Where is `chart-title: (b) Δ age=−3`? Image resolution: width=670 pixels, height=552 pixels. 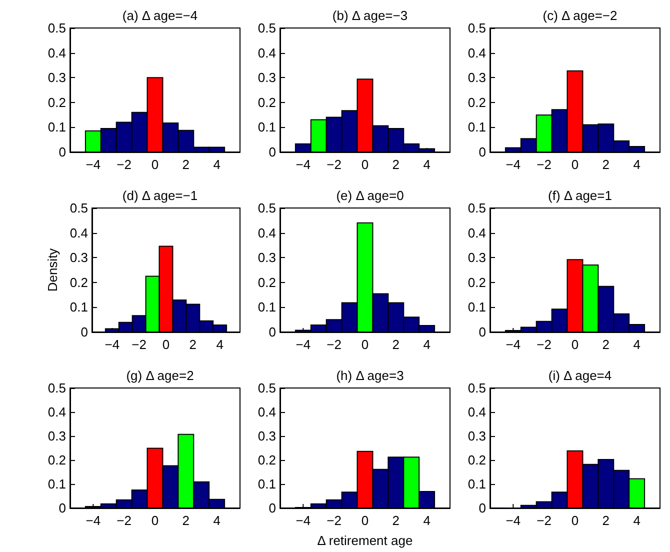 chart-title: (b) Δ age=−3 is located at coordinates (370, 15).